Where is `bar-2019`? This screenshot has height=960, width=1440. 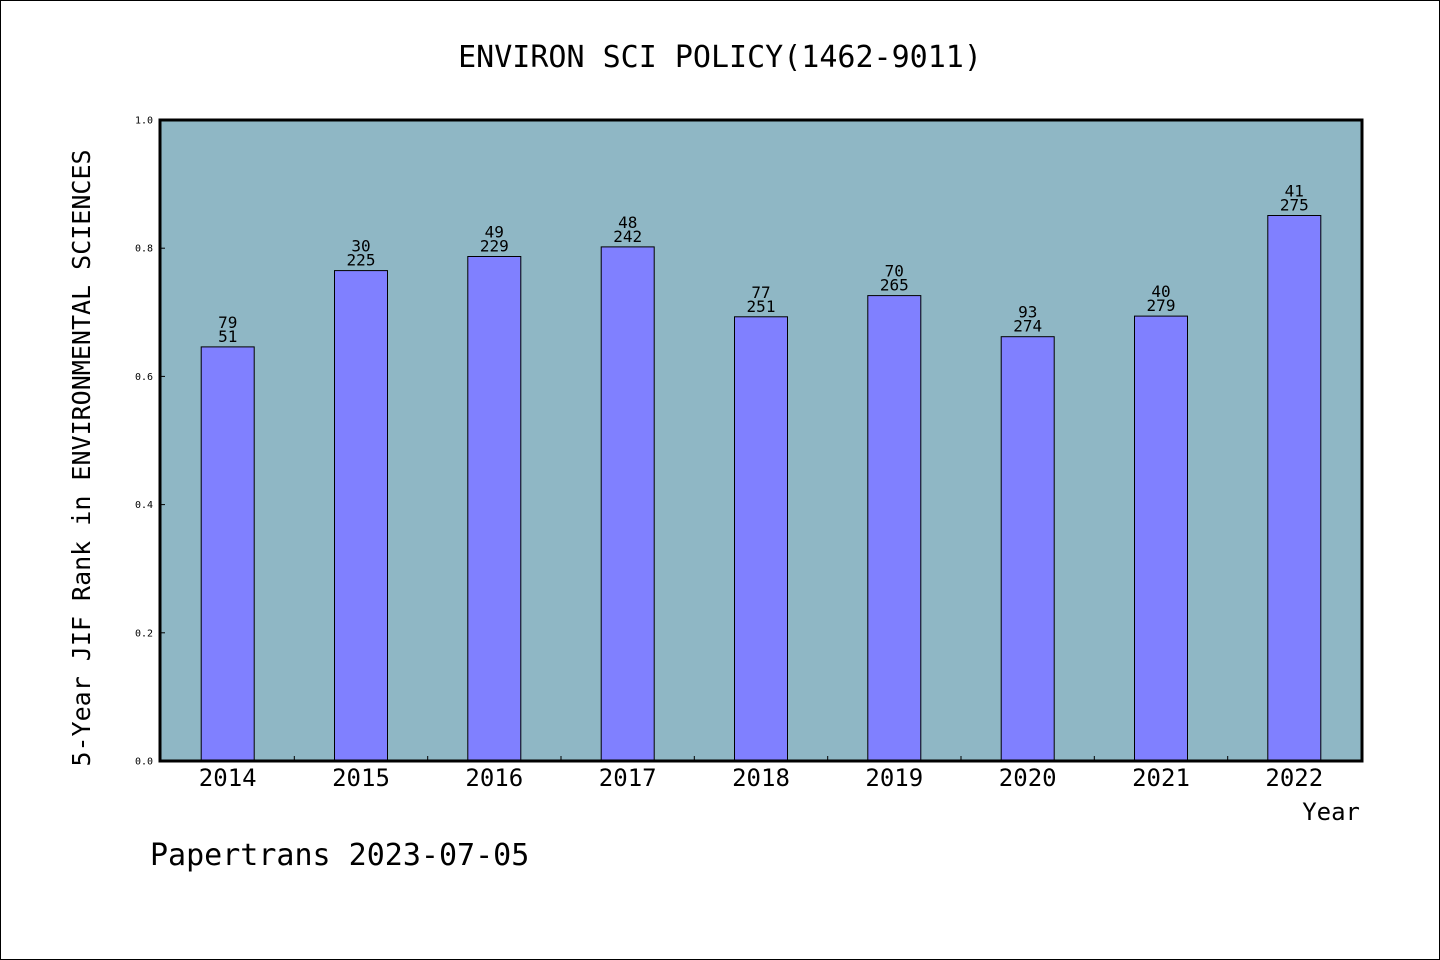
bar-2019 is located at coordinates (894, 528).